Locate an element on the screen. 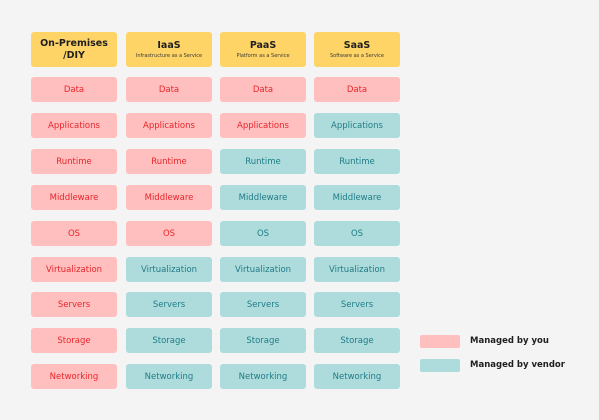 This screenshot has width=599, height=420. cell-on-premises-servers: Servers is located at coordinates (74, 304).